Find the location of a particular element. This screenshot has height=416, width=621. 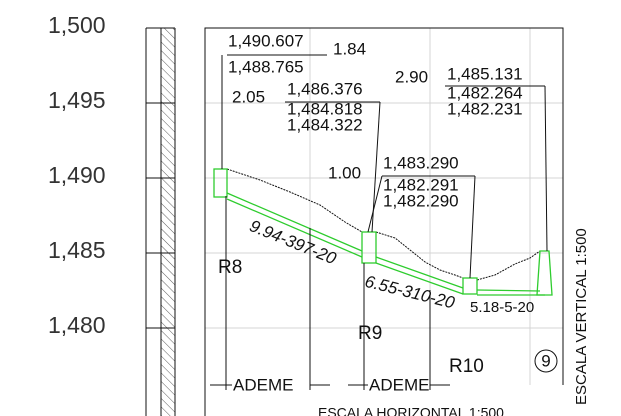

elevation: 1,485.131 is located at coordinates (485, 73).